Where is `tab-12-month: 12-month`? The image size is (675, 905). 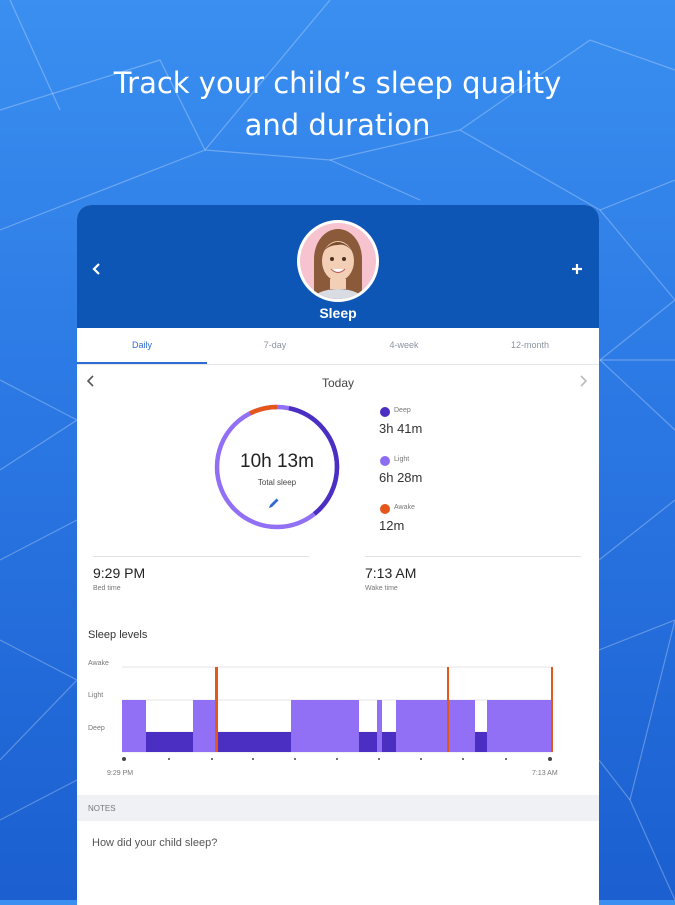 tab-12-month: 12-month is located at coordinates (530, 345).